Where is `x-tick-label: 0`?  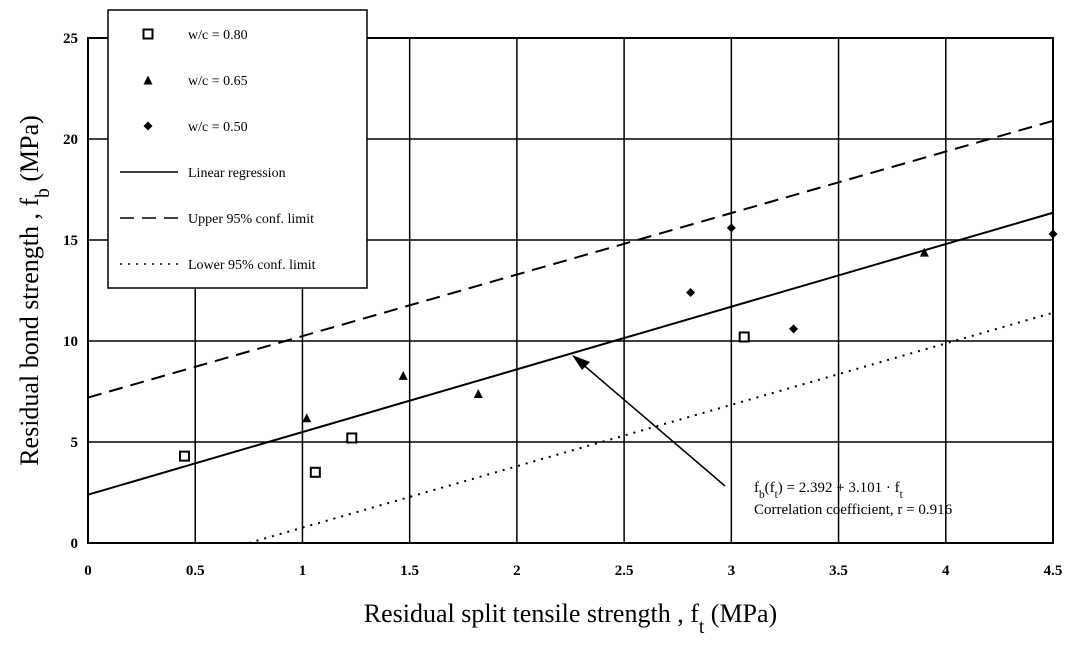
x-tick-label: 0 is located at coordinates (88, 571).